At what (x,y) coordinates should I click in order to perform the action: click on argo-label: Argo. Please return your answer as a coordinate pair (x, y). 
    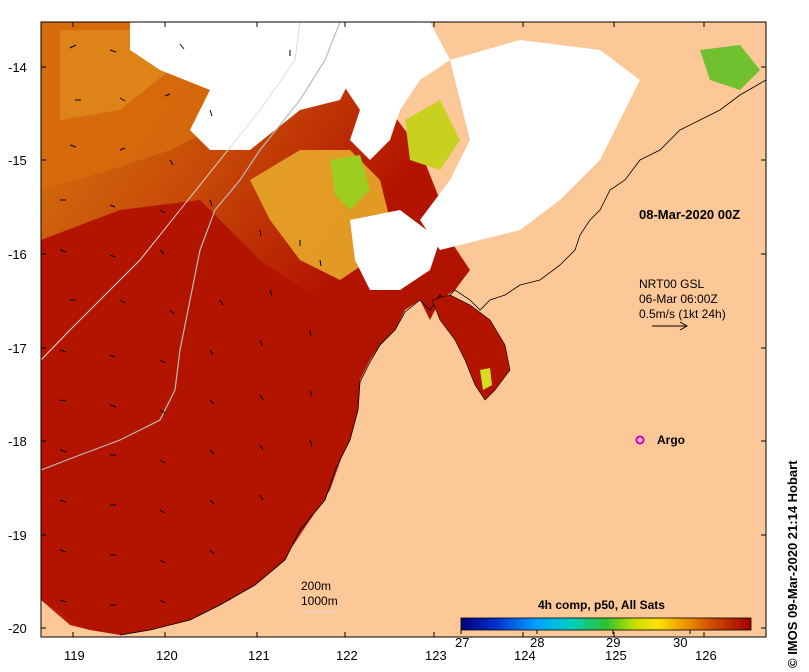
    Looking at the image, I should click on (671, 440).